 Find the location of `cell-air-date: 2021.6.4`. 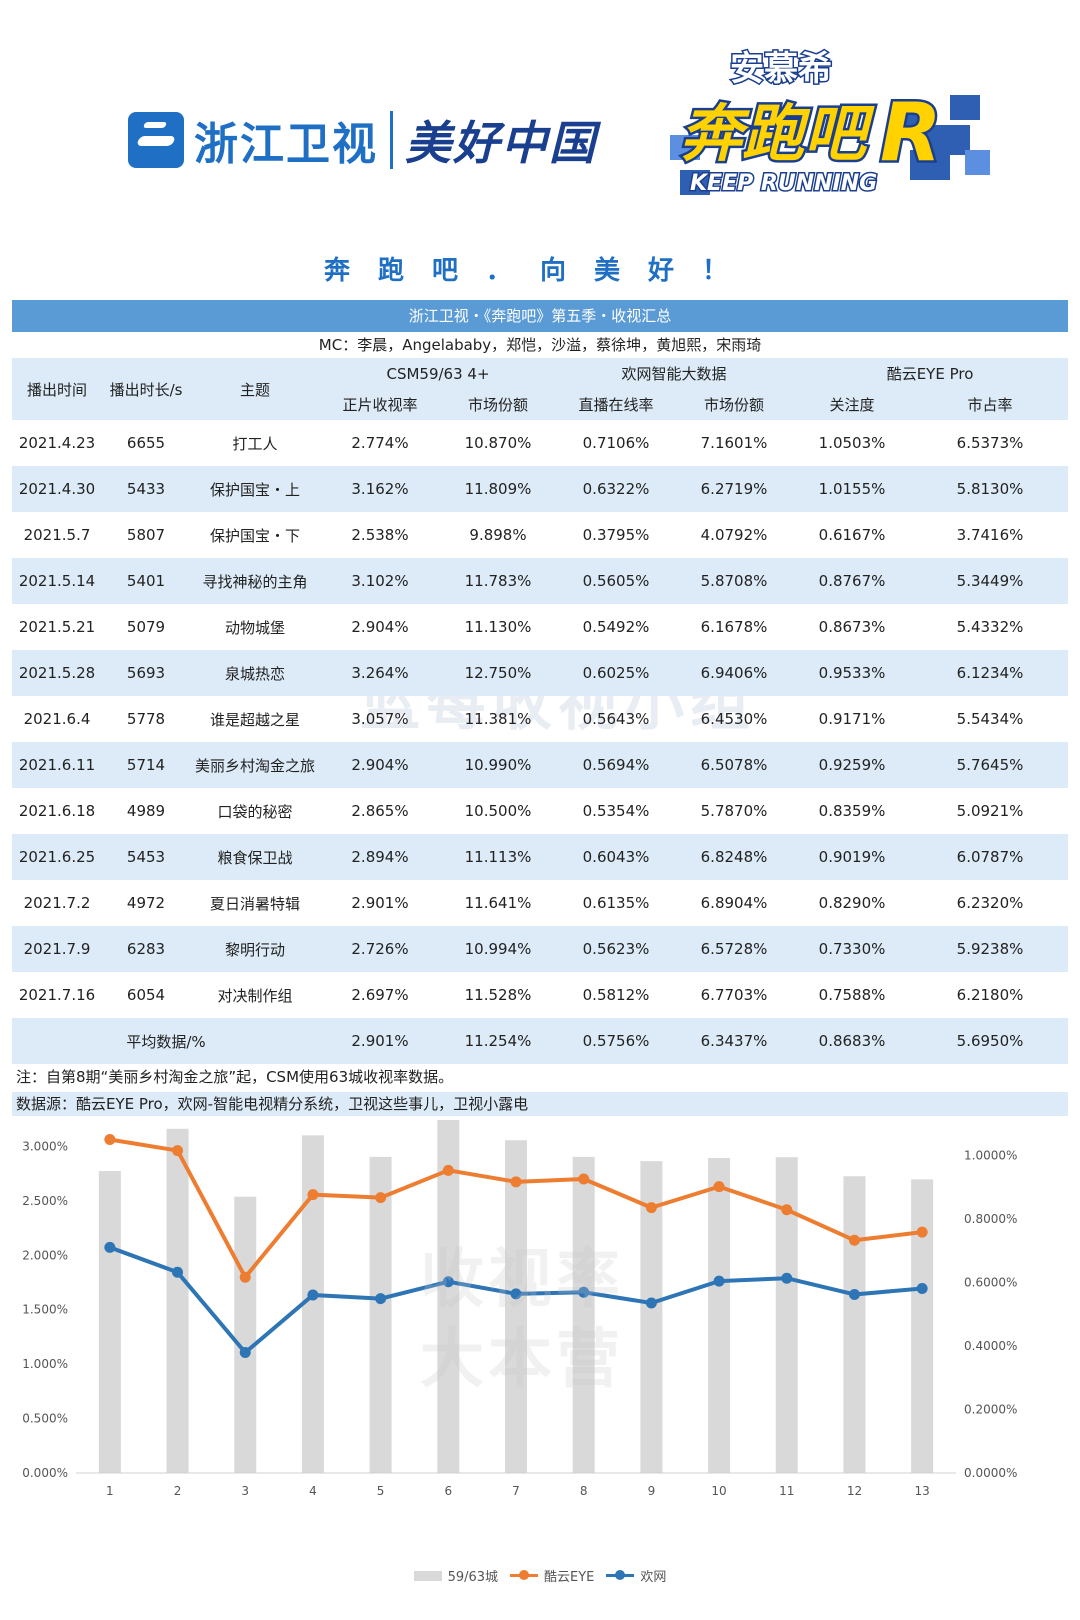

cell-air-date: 2021.6.4 is located at coordinates (57, 719).